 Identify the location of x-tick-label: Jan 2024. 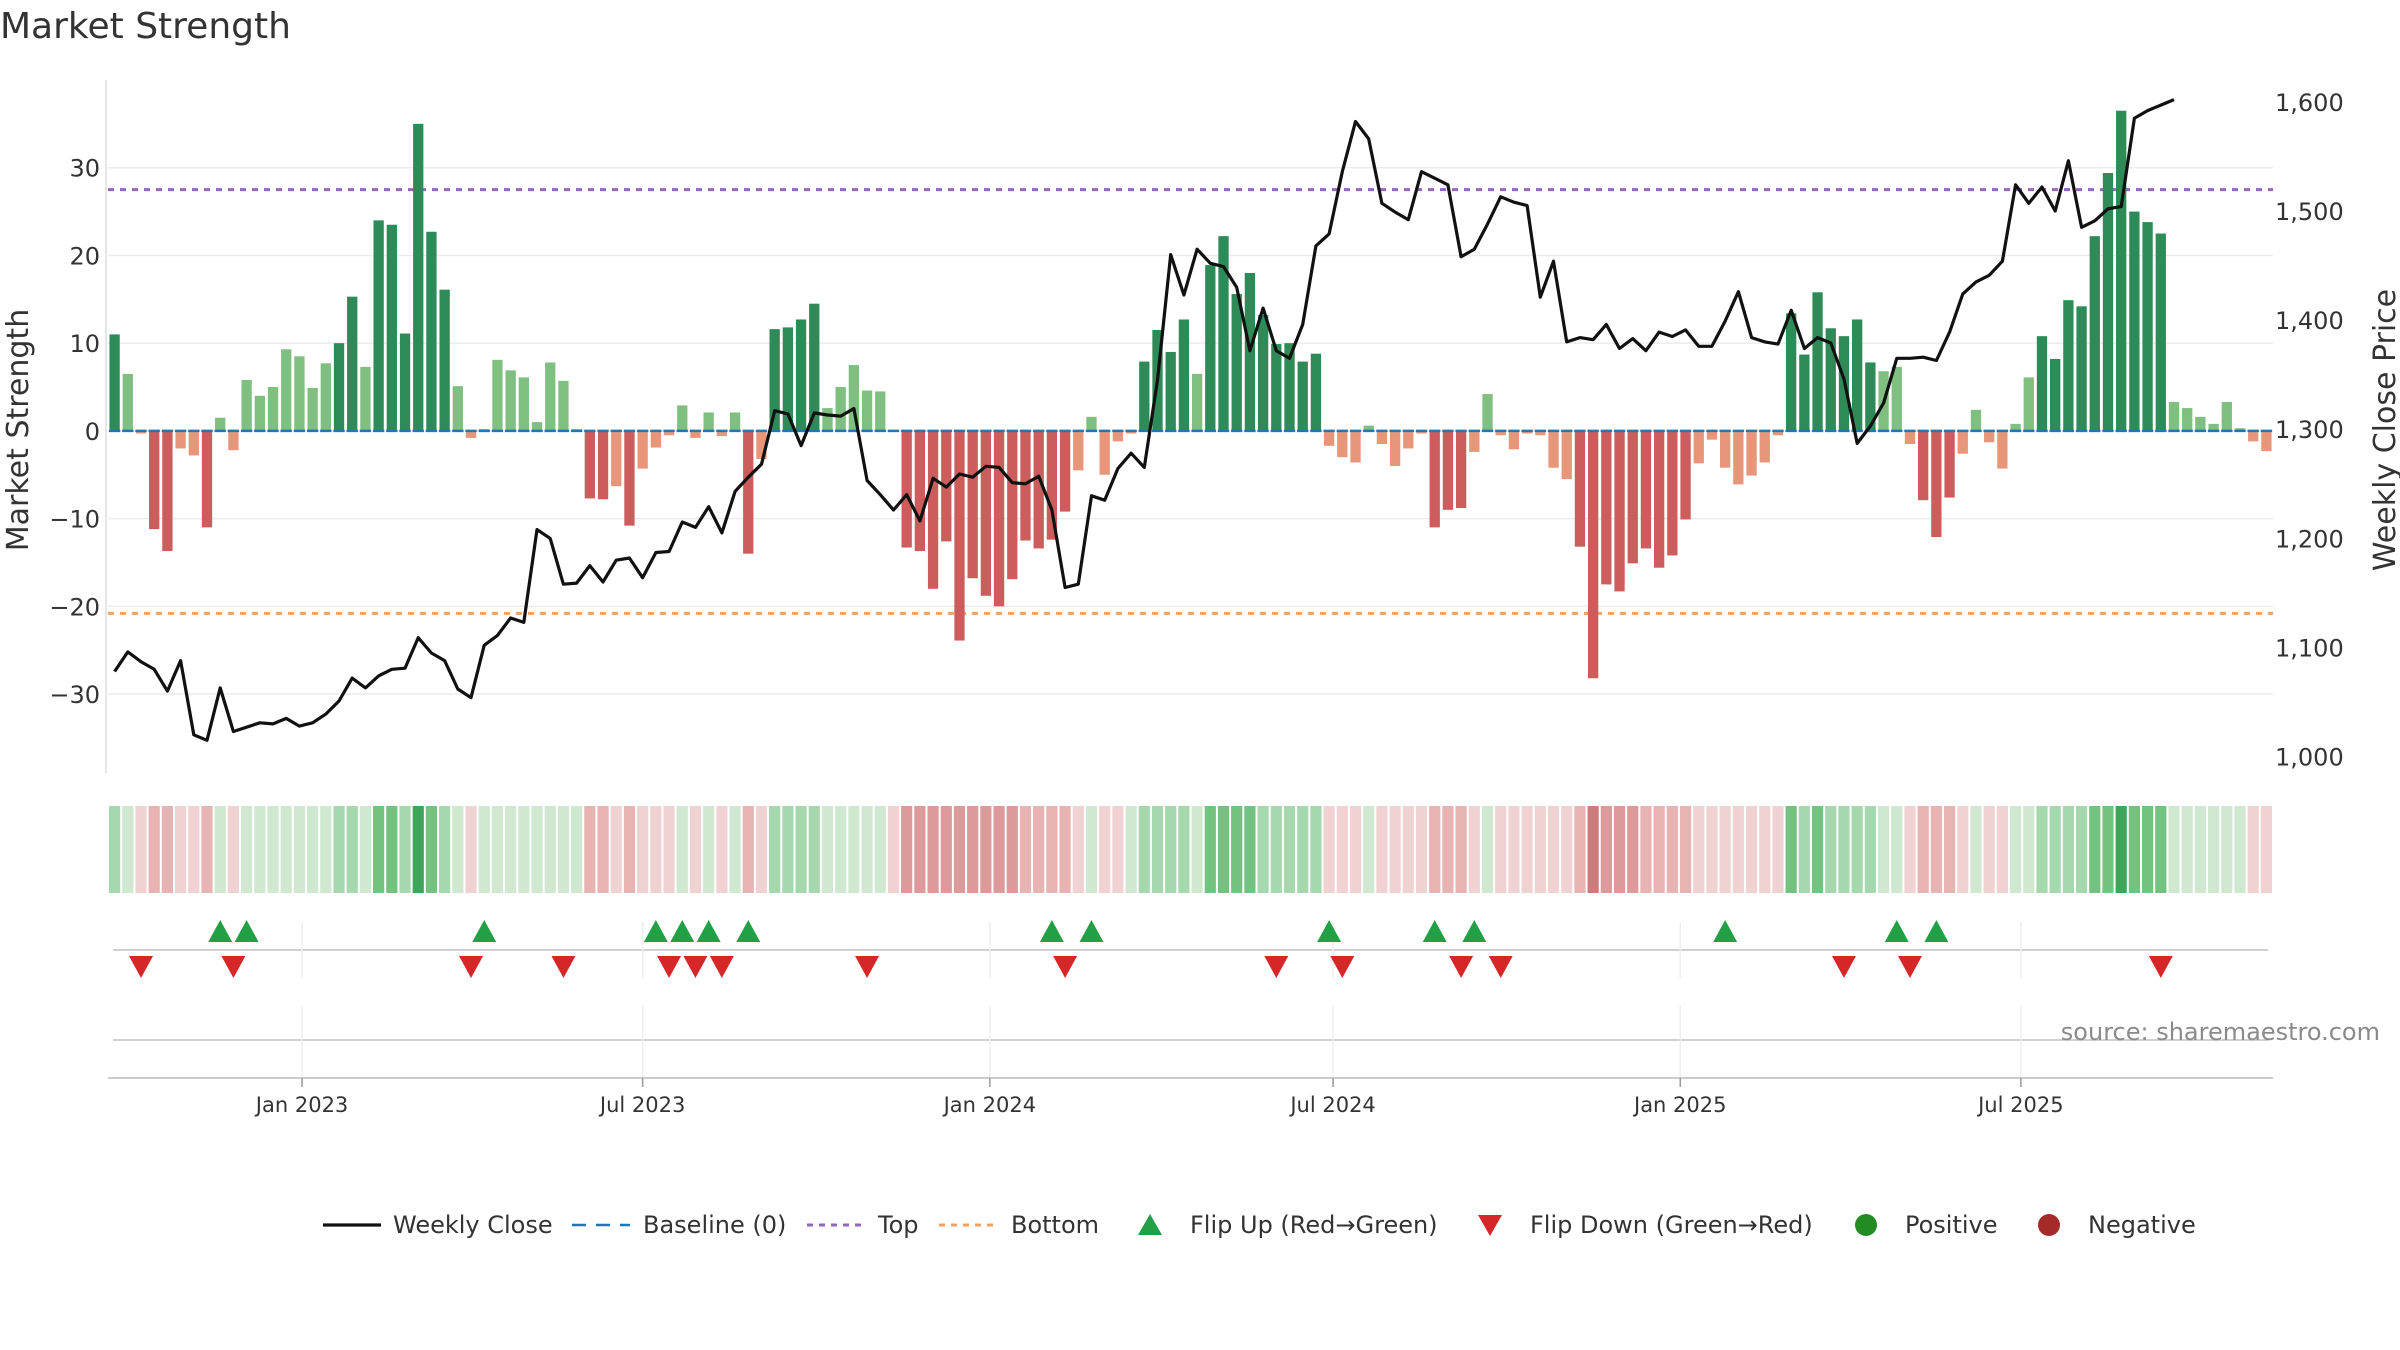
(989, 1105).